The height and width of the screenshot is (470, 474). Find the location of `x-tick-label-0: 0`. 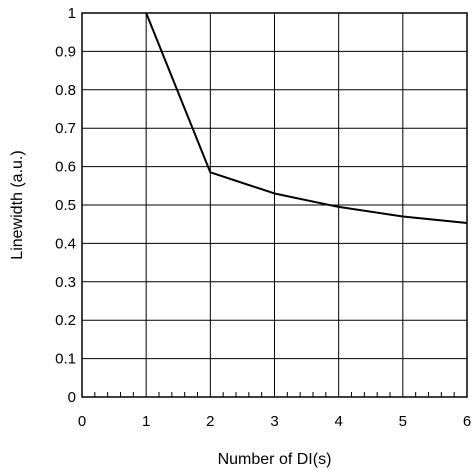

x-tick-label-0: 0 is located at coordinates (82, 421).